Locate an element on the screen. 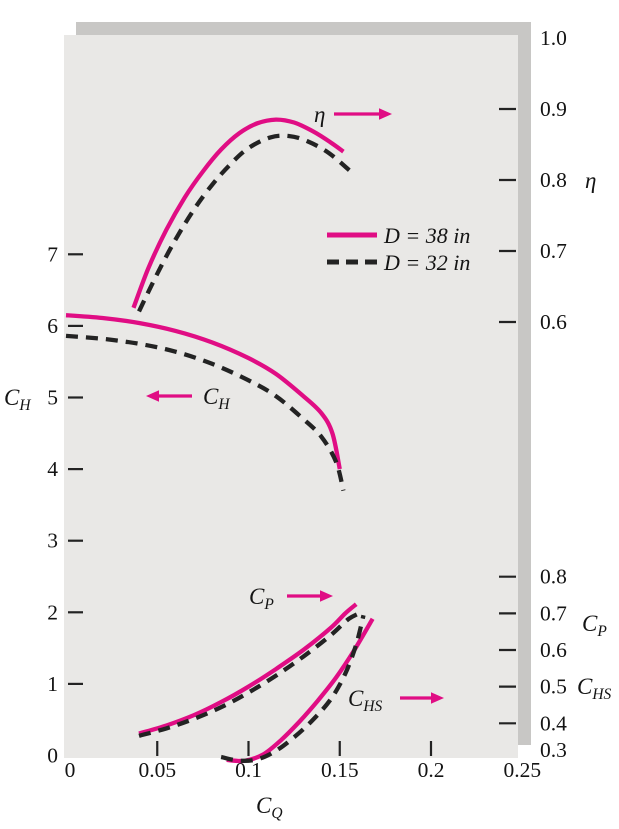  x-tick-label: 0.25 is located at coordinates (522, 770).